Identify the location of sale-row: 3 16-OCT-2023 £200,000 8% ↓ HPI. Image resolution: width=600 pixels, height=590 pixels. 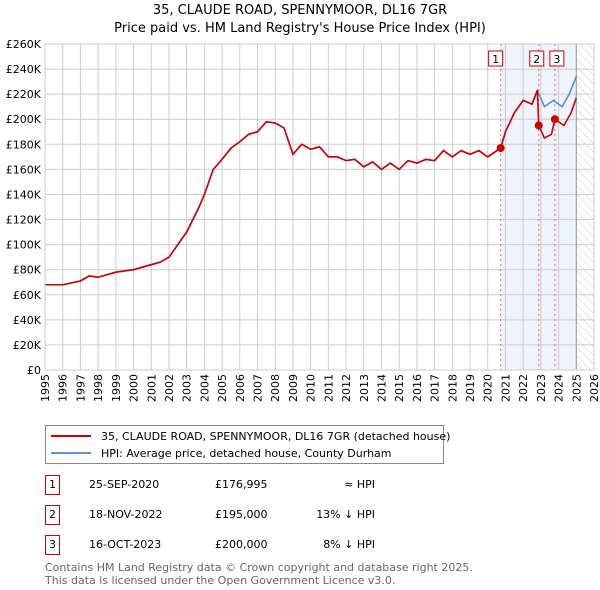
(210, 545).